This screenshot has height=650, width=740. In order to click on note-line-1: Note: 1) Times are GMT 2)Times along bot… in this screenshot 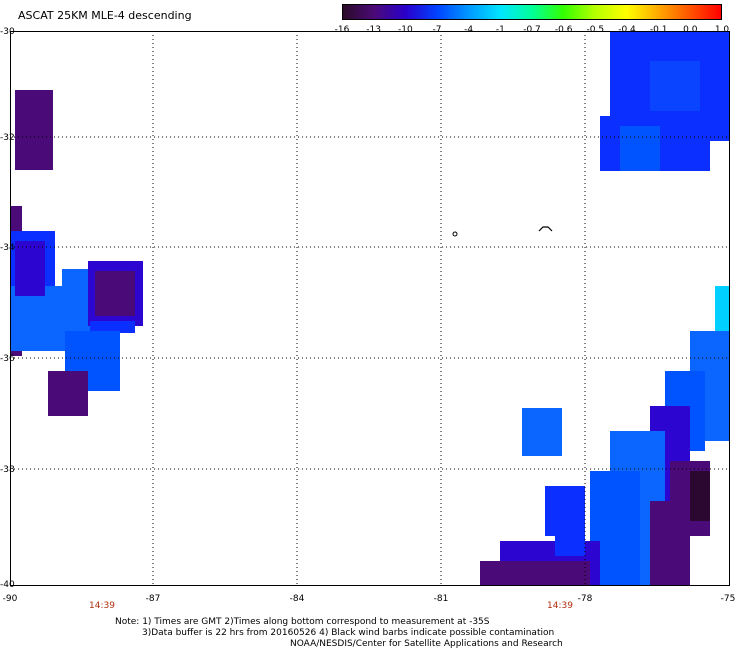, I will do `click(302, 622)`.